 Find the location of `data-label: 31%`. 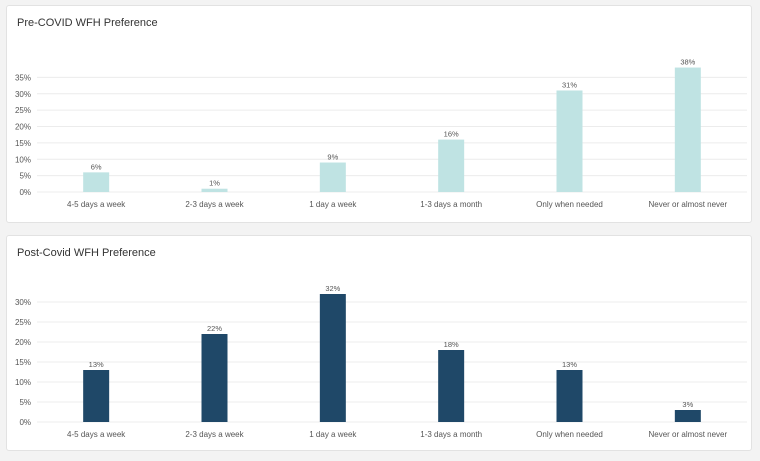

data-label: 31% is located at coordinates (569, 84).